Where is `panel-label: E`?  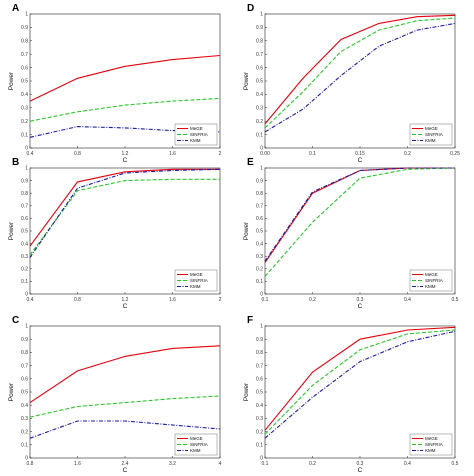 panel-label: E is located at coordinates (250, 162).